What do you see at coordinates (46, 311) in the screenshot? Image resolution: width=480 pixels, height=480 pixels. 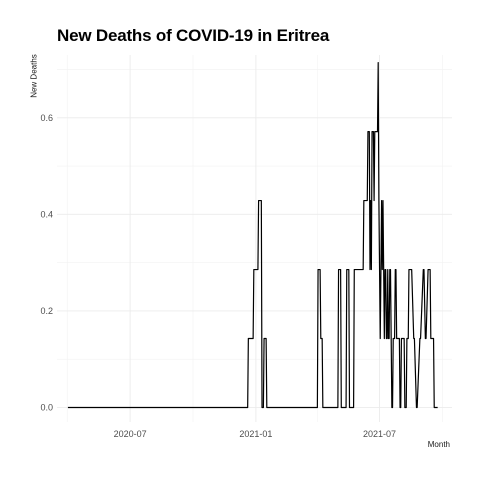 I see `y-tick-label: 0.2` at bounding box center [46, 311].